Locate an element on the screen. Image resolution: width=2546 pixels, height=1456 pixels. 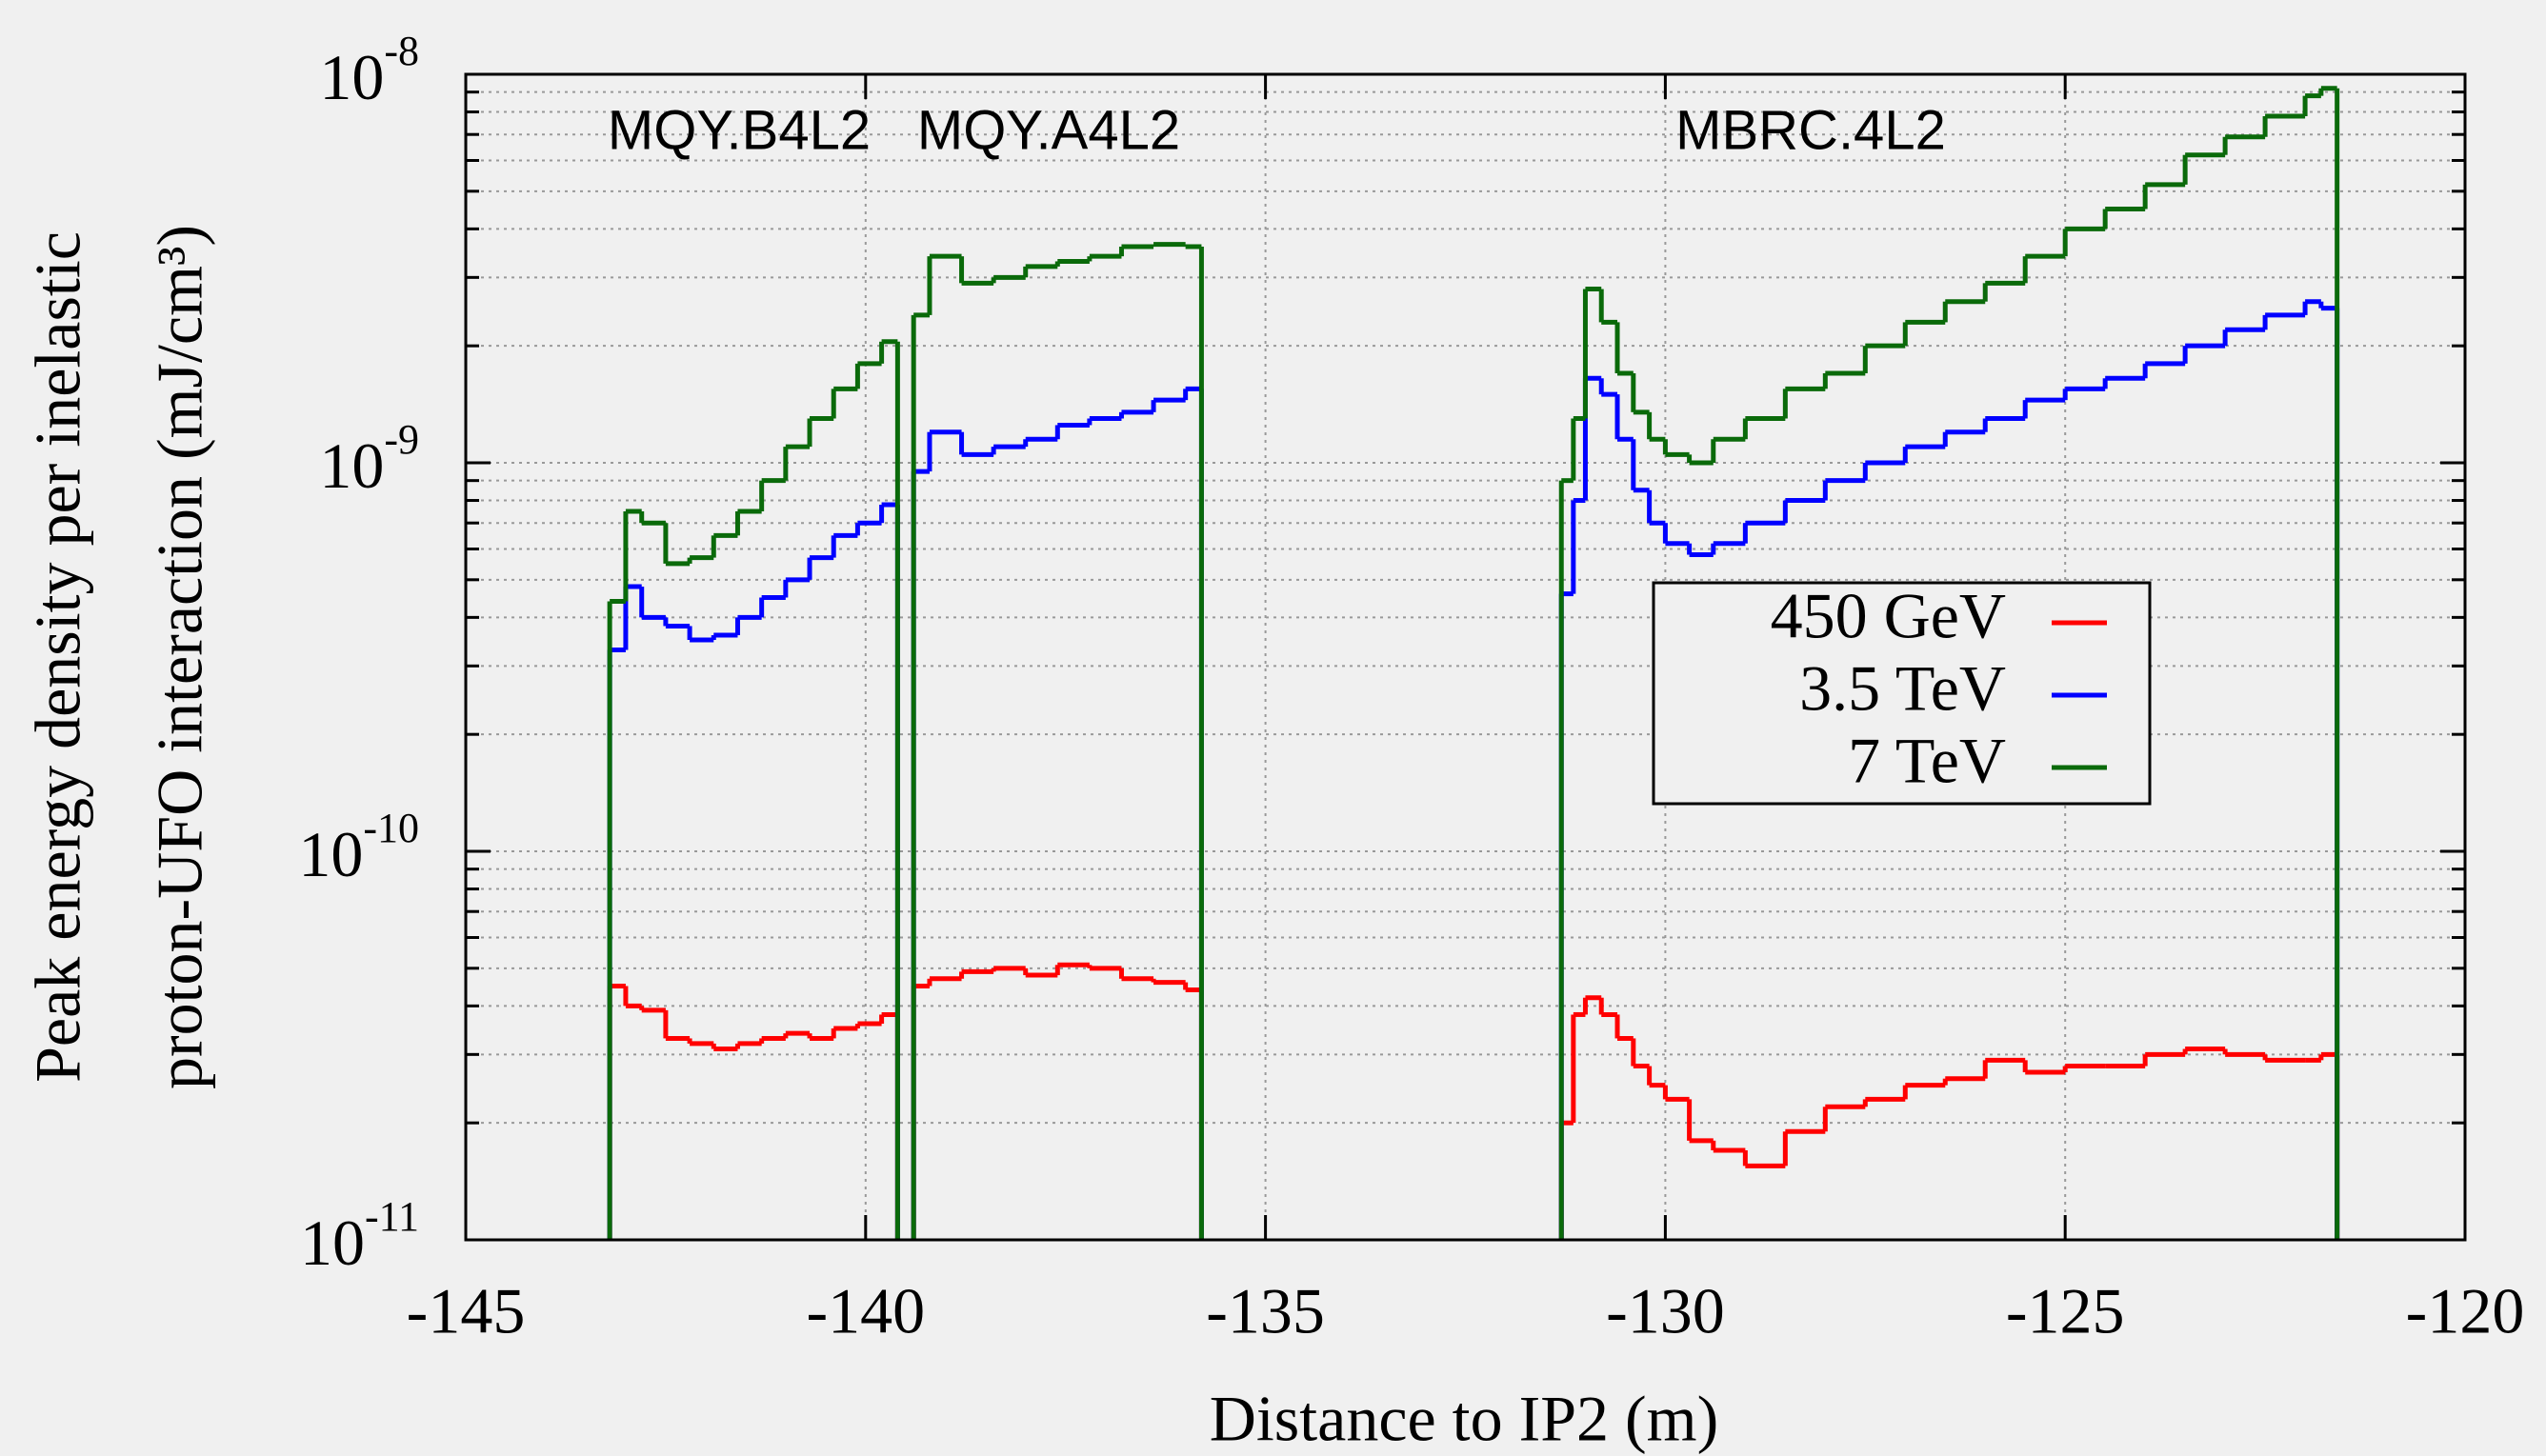
annotation: MBRC.4L2 is located at coordinates (1810, 130).